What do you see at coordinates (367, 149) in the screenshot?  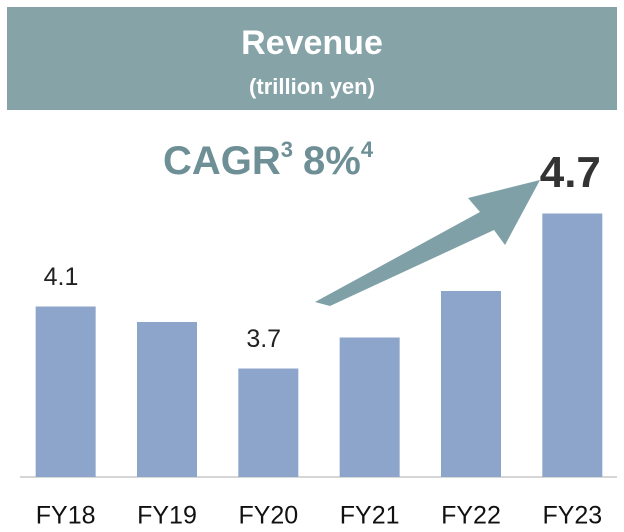 I see `annotation-value-note: 4` at bounding box center [367, 149].